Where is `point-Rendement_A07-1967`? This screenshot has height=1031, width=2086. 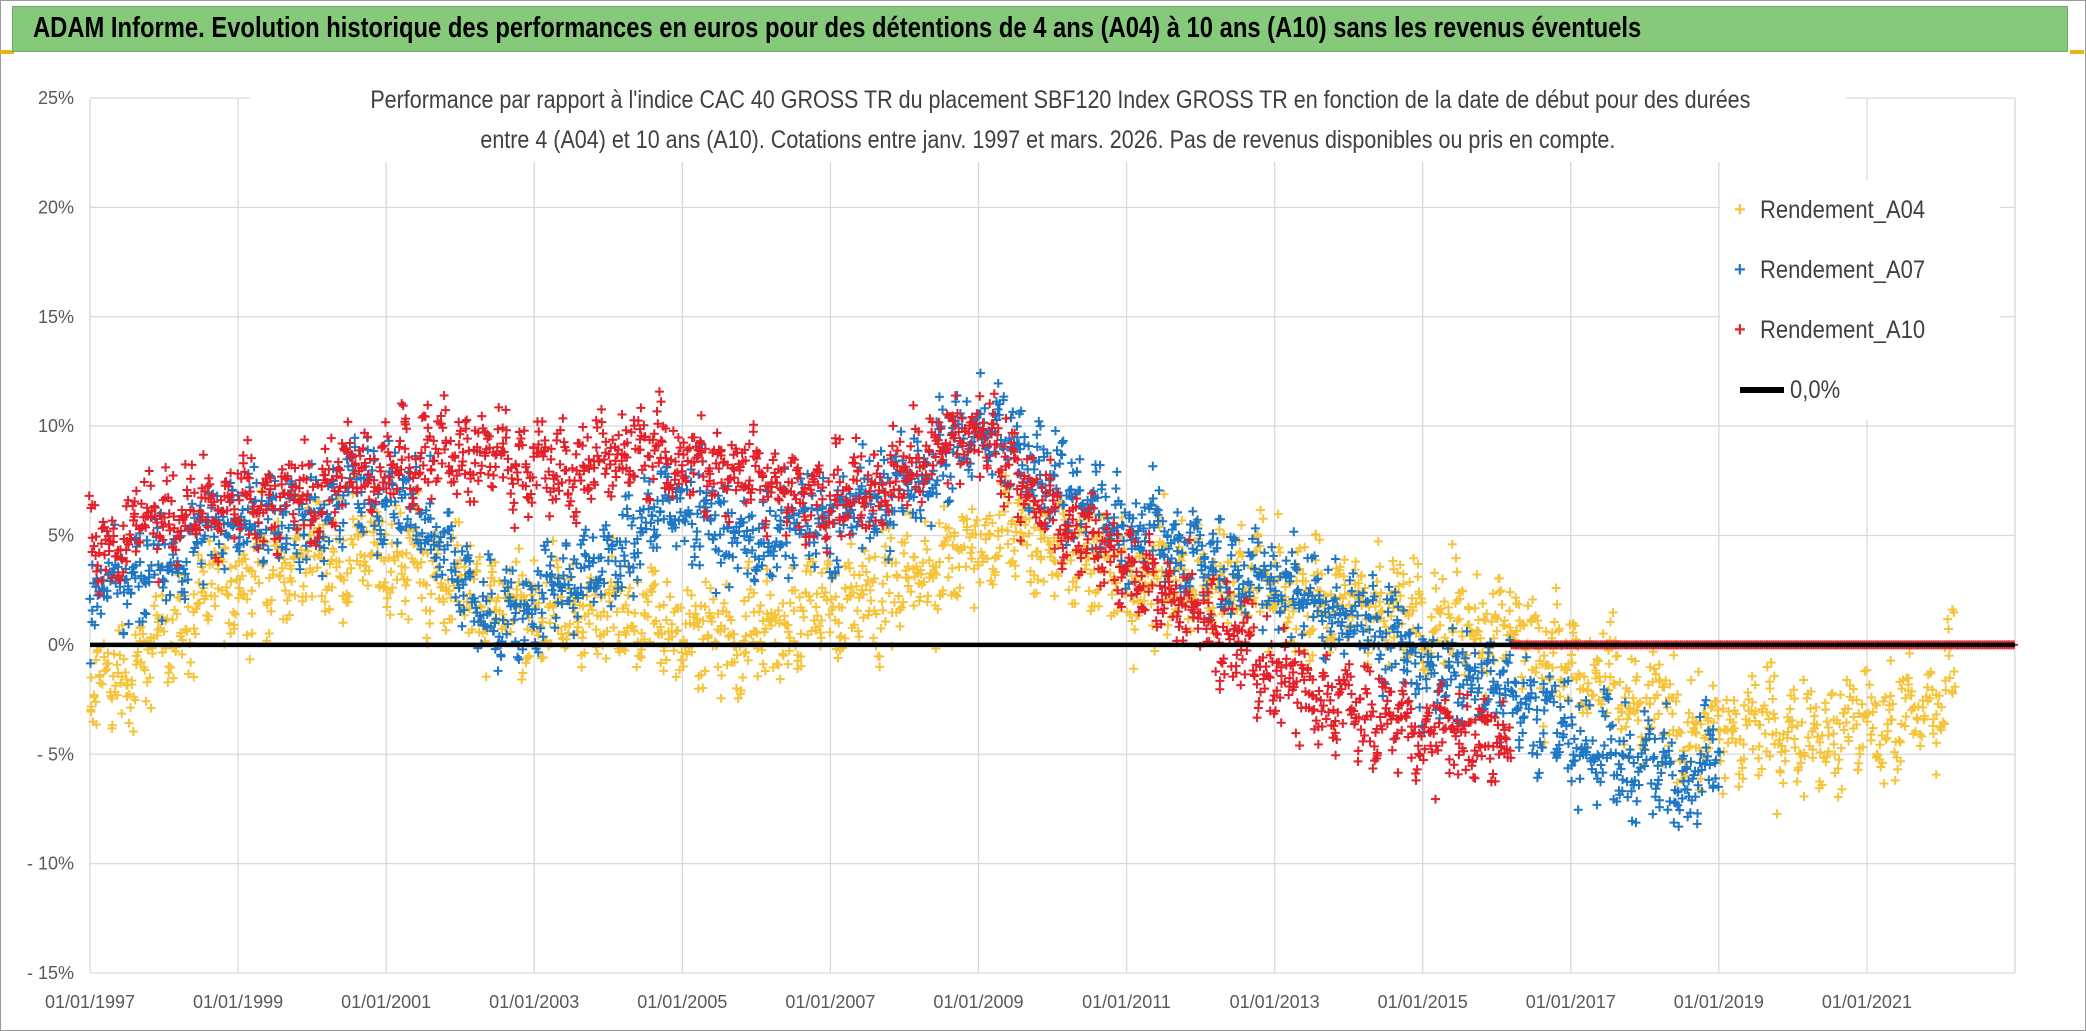
point-Rendement_A07-1967 is located at coordinates (1691, 762).